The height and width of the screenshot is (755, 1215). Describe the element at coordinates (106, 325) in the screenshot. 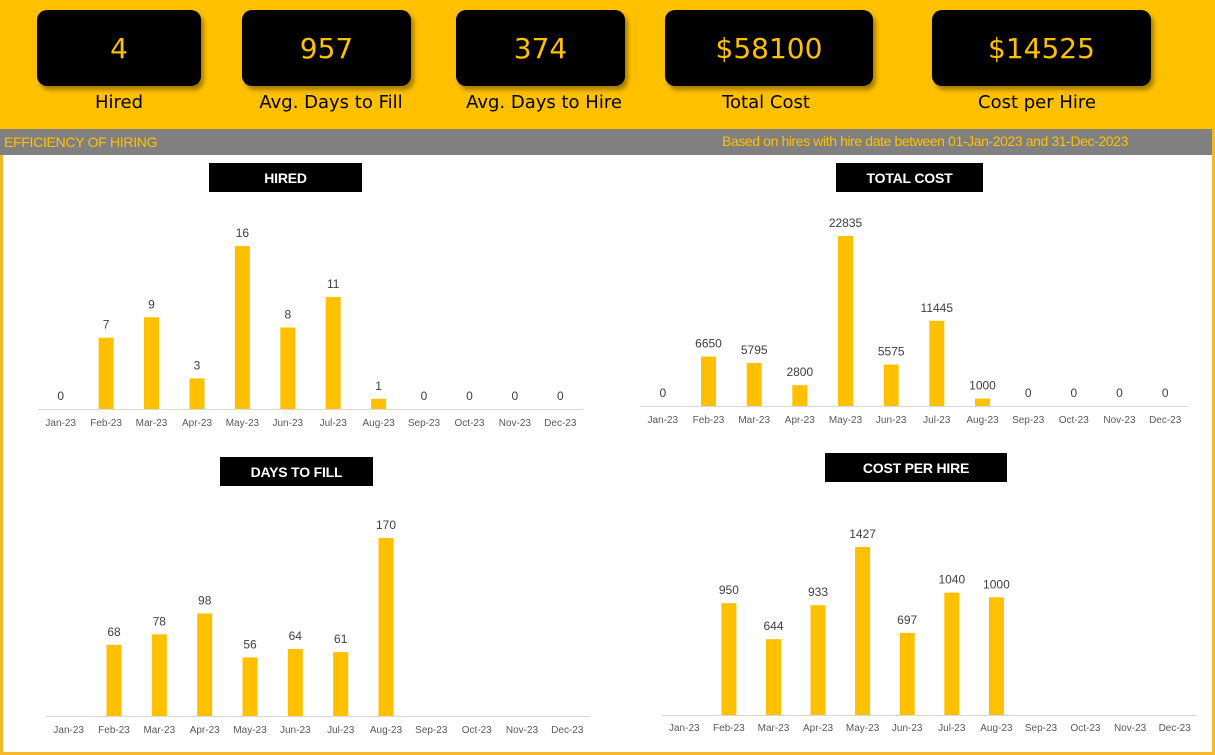

I see `data-label-feb-23: 7` at that location.